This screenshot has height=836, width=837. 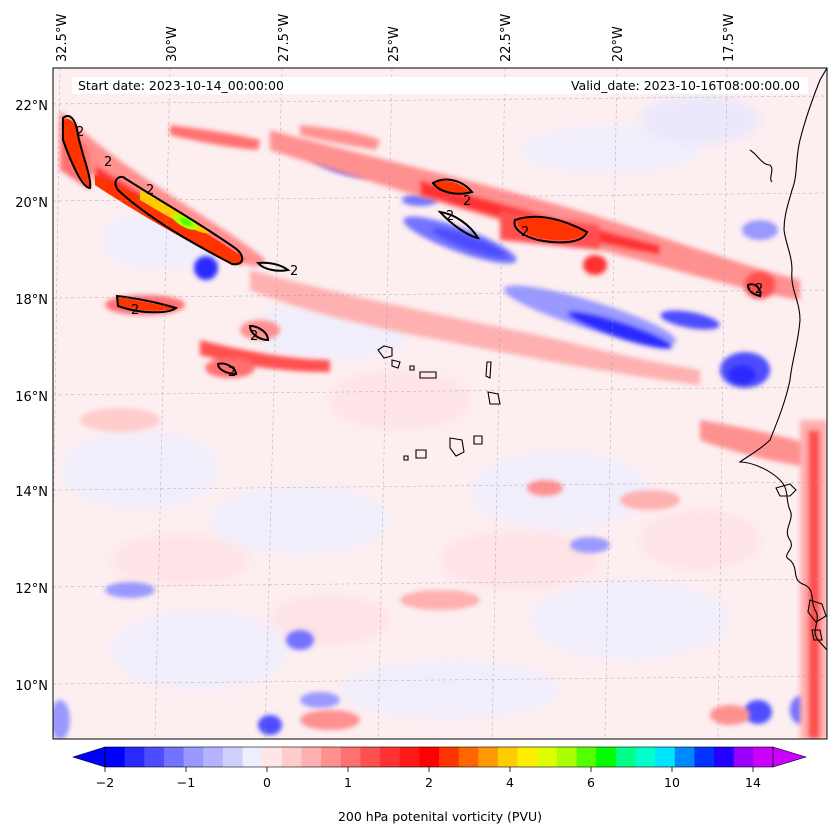 I want to click on colorbar-extend-min, so click(x=88, y=757).